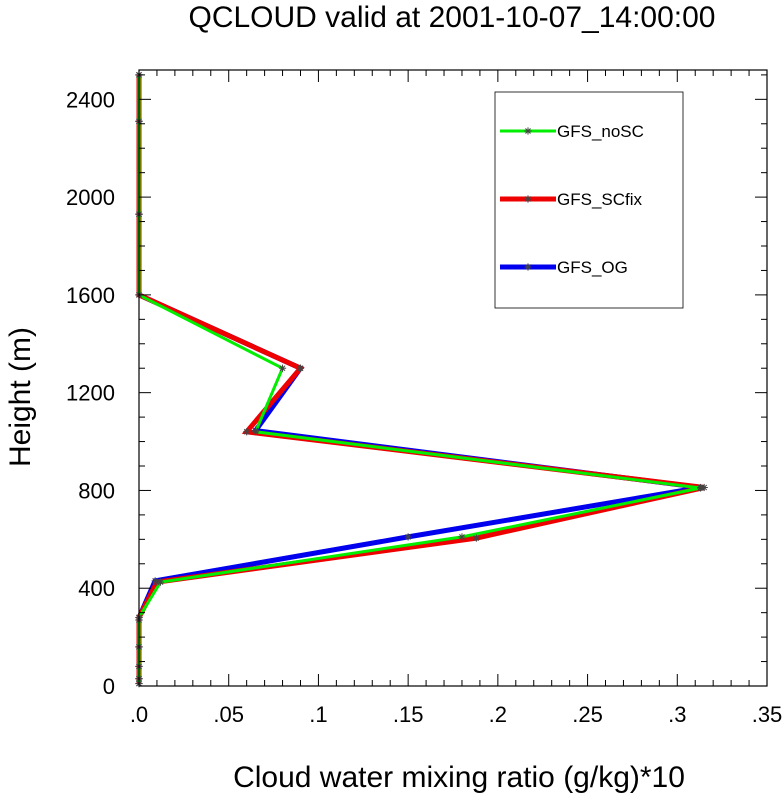 The image size is (784, 797). What do you see at coordinates (90, 295) in the screenshot?
I see `y-tick-label: 1600` at bounding box center [90, 295].